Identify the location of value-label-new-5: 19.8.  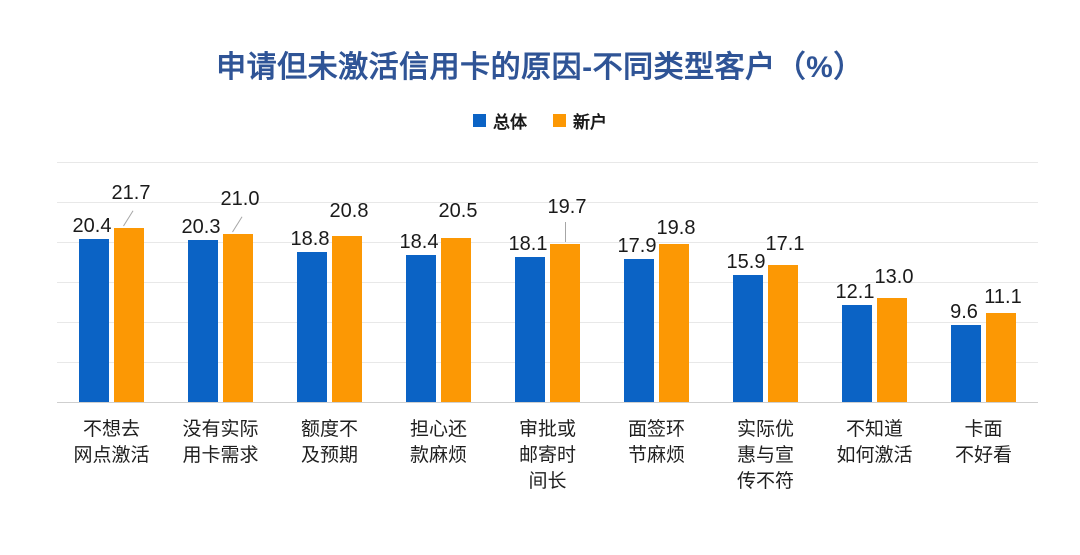
(676, 227).